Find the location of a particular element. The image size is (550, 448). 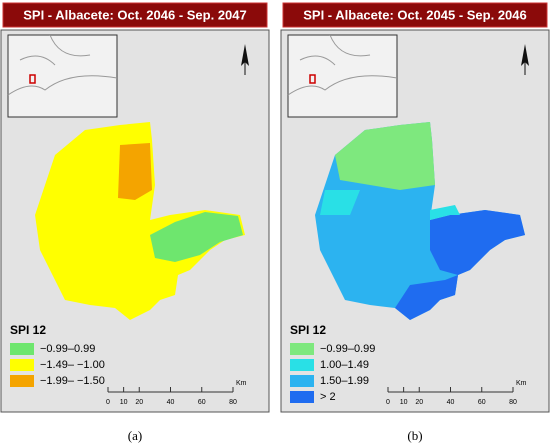

panel-title: SPI - Albacete: Oct. 2045 - Sep. 2046 is located at coordinates (415, 14).